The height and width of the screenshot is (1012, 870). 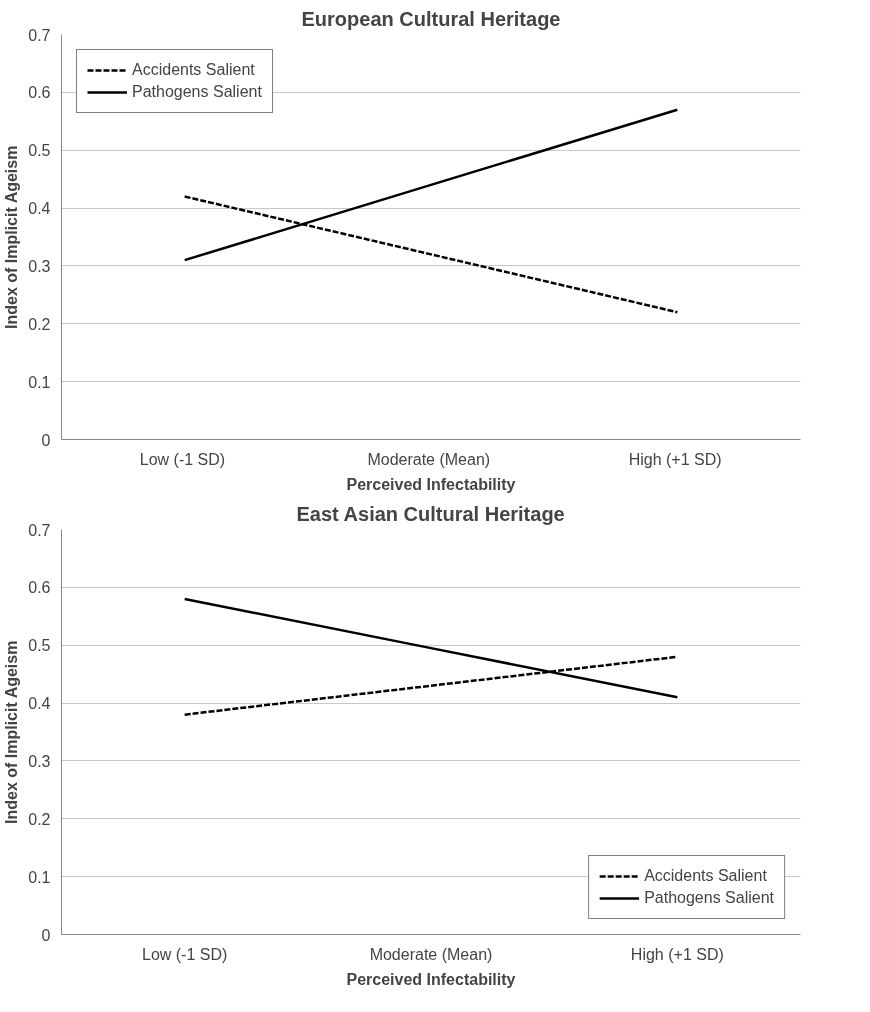 I want to click on chart-title: European Cultural Heritage, so click(x=431, y=18).